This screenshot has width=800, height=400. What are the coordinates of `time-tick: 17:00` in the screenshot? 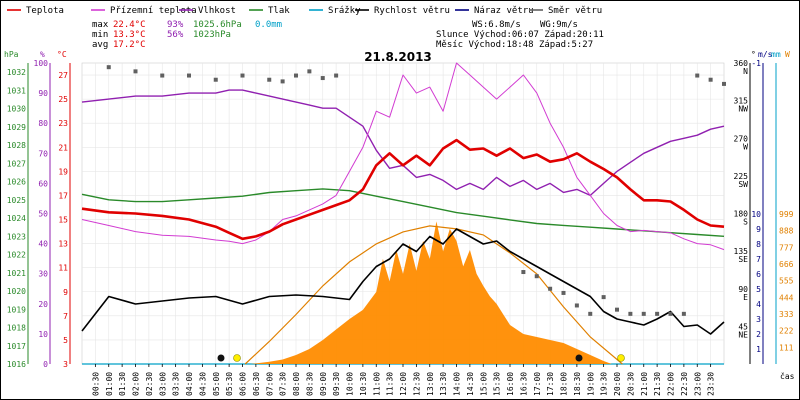 It's located at (537, 384).